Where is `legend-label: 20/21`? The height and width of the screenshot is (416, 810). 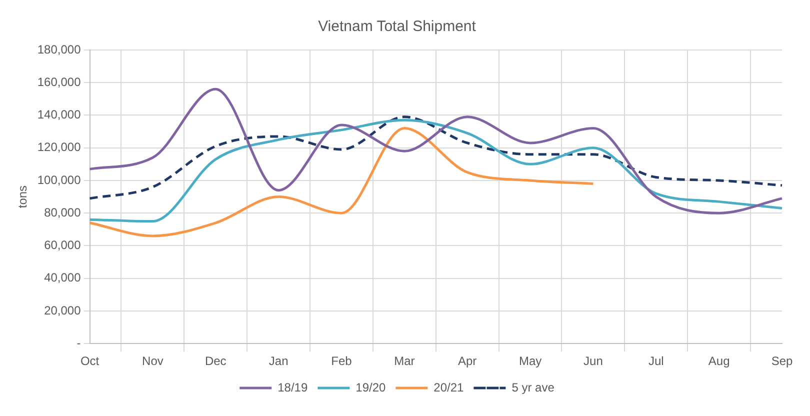 legend-label: 20/21 is located at coordinates (449, 387).